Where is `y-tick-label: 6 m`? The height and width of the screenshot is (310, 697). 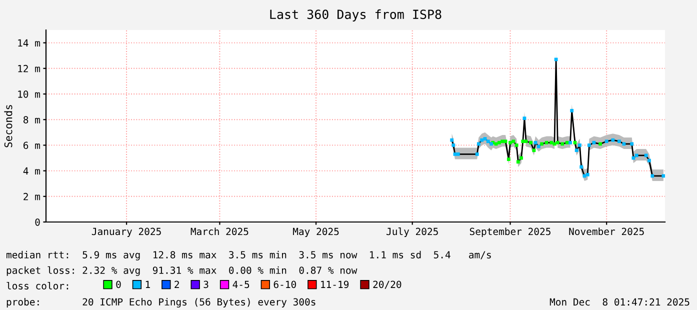
y-tick-label: 6 m is located at coordinates (32, 146).